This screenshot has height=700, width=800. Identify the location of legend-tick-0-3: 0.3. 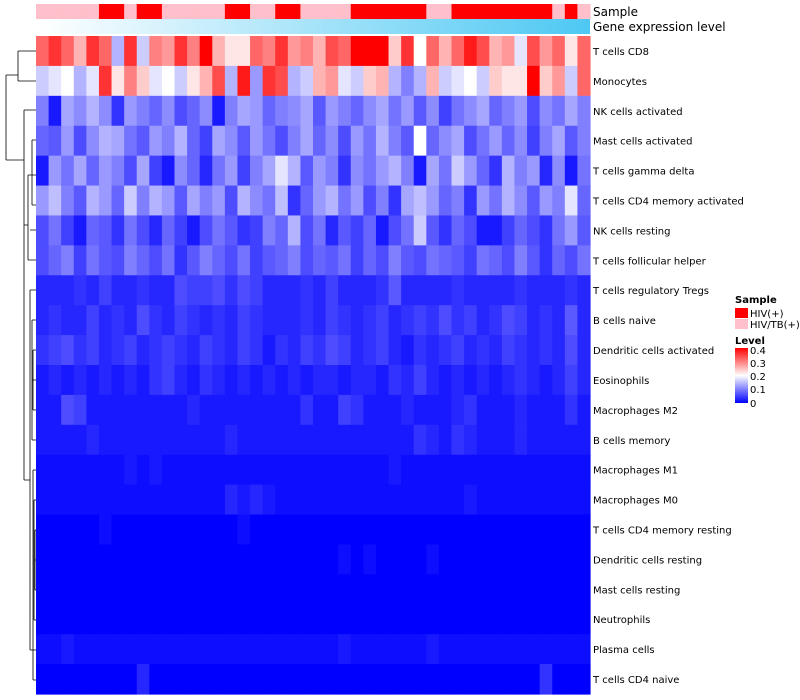
(758, 364).